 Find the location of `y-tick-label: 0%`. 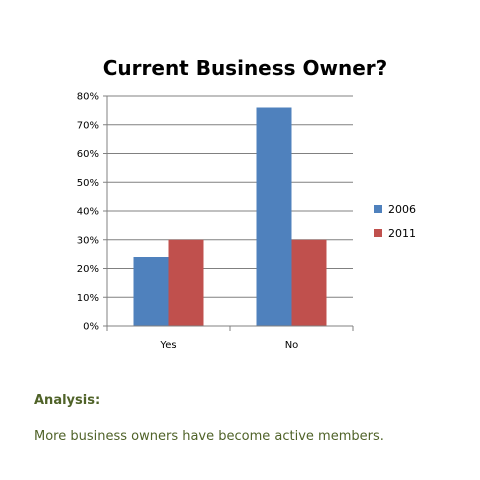

y-tick-label: 0% is located at coordinates (91, 327).